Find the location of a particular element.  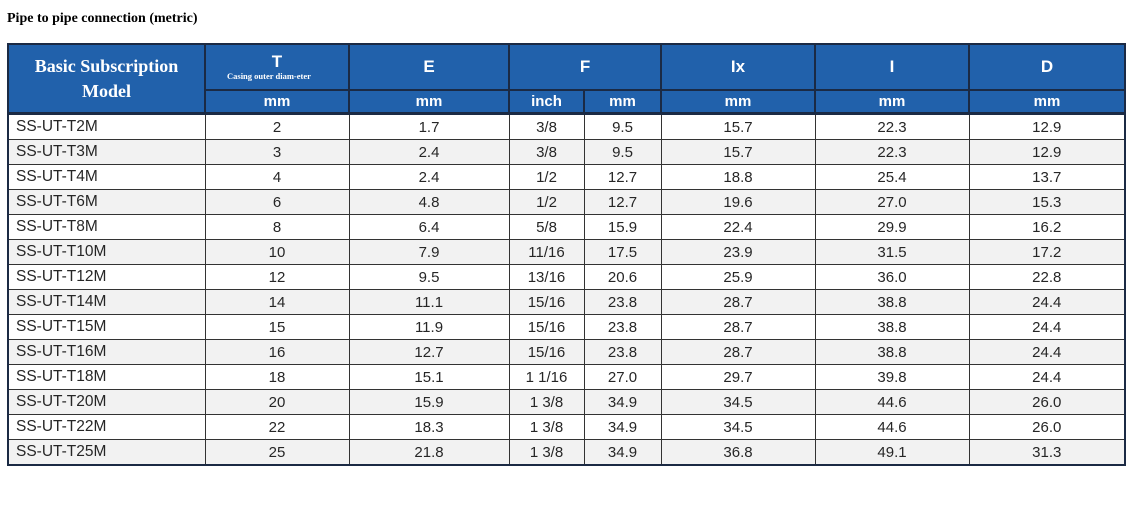

cell-t-mm: 4 is located at coordinates (277, 177).